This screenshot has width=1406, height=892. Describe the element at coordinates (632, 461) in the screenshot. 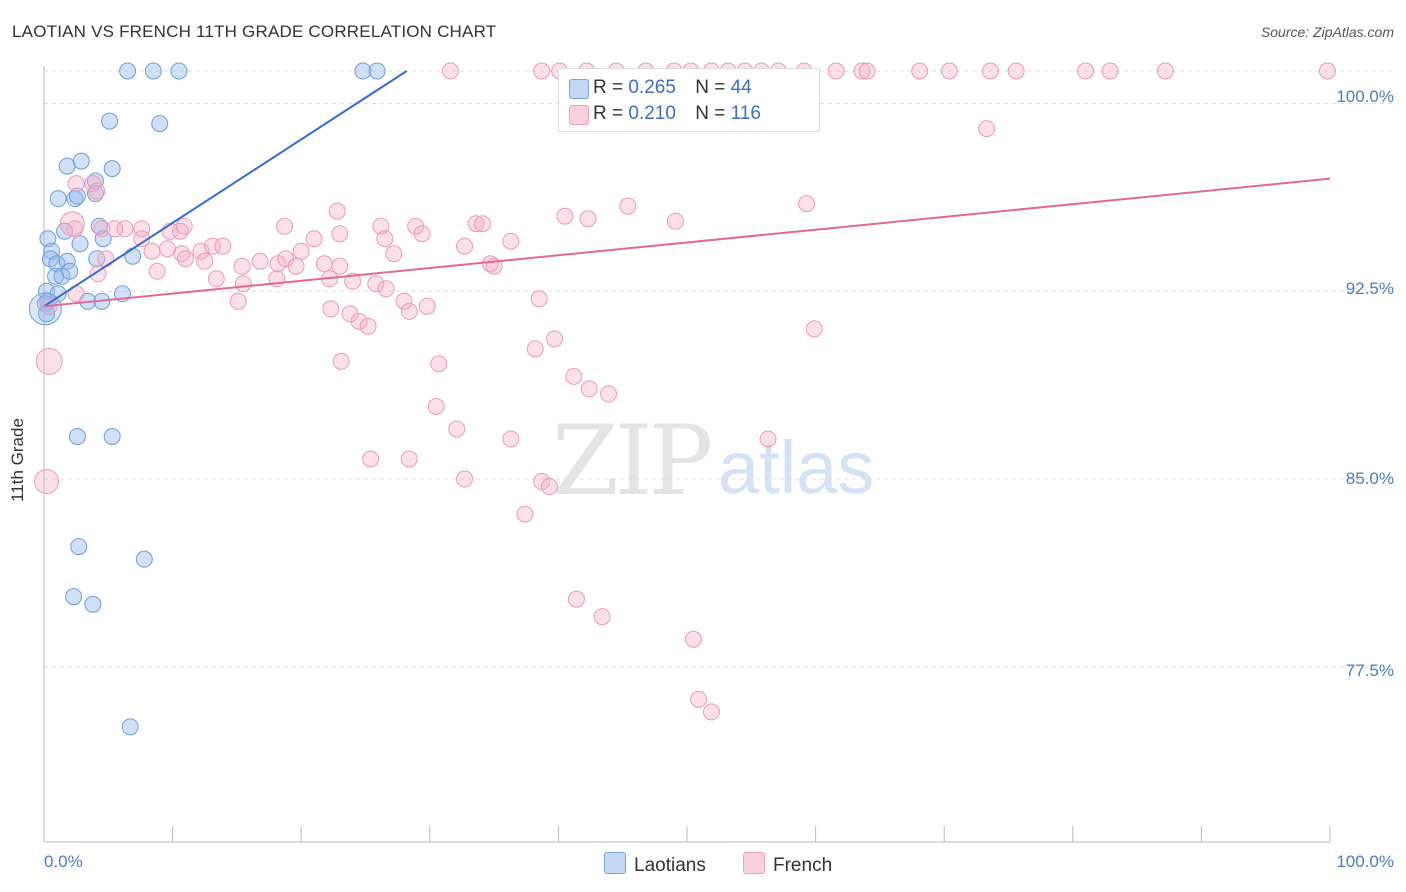

I see `watermark-zip: ZIP` at that location.